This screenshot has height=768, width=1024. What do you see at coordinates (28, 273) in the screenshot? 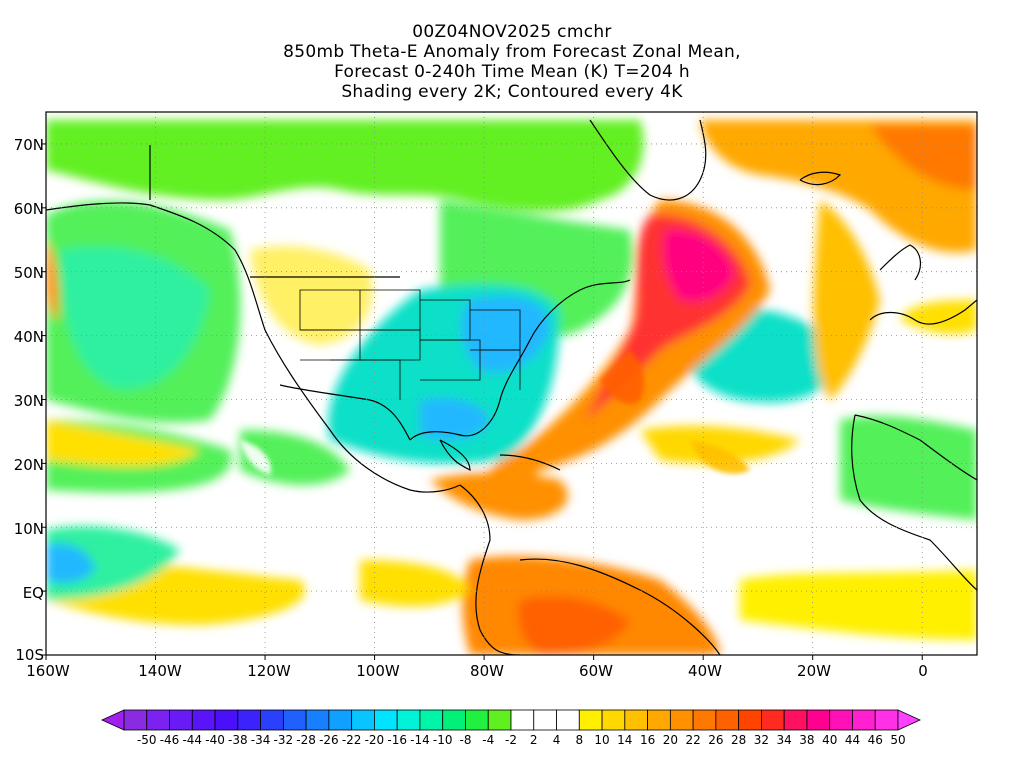
I see `lat-label: 50N` at bounding box center [28, 273].